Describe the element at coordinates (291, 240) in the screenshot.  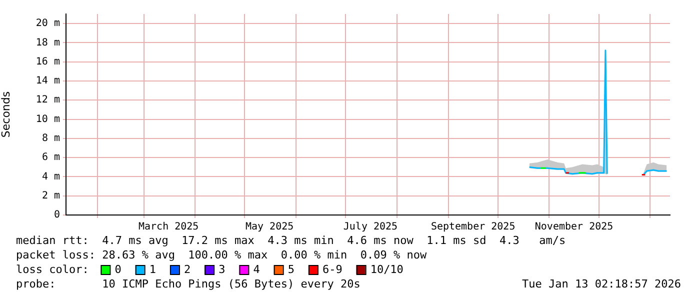
I see `text: median rtt: 4.7 ms avg 17.2 ms max 4.3 ms min 4.6 ms now 1.1 ms sd 4.3 am/s` at that location.